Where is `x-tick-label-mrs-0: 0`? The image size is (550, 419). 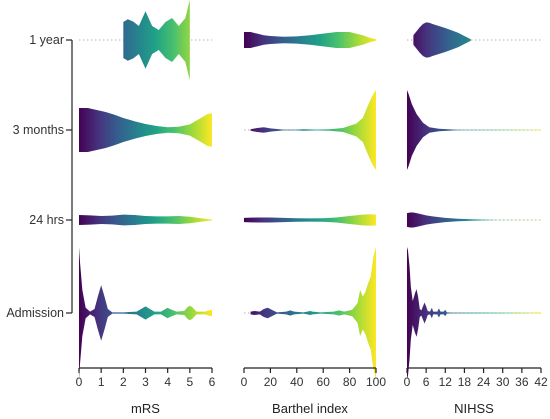
x-tick-label-mrs-0: 0 is located at coordinates (79, 382).